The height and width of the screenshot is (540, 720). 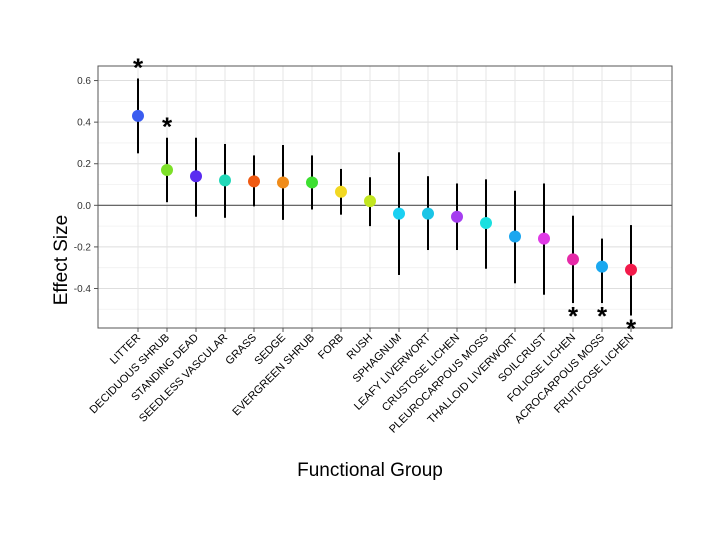 I want to click on y-tick-label: -0.4, so click(x=83, y=289).